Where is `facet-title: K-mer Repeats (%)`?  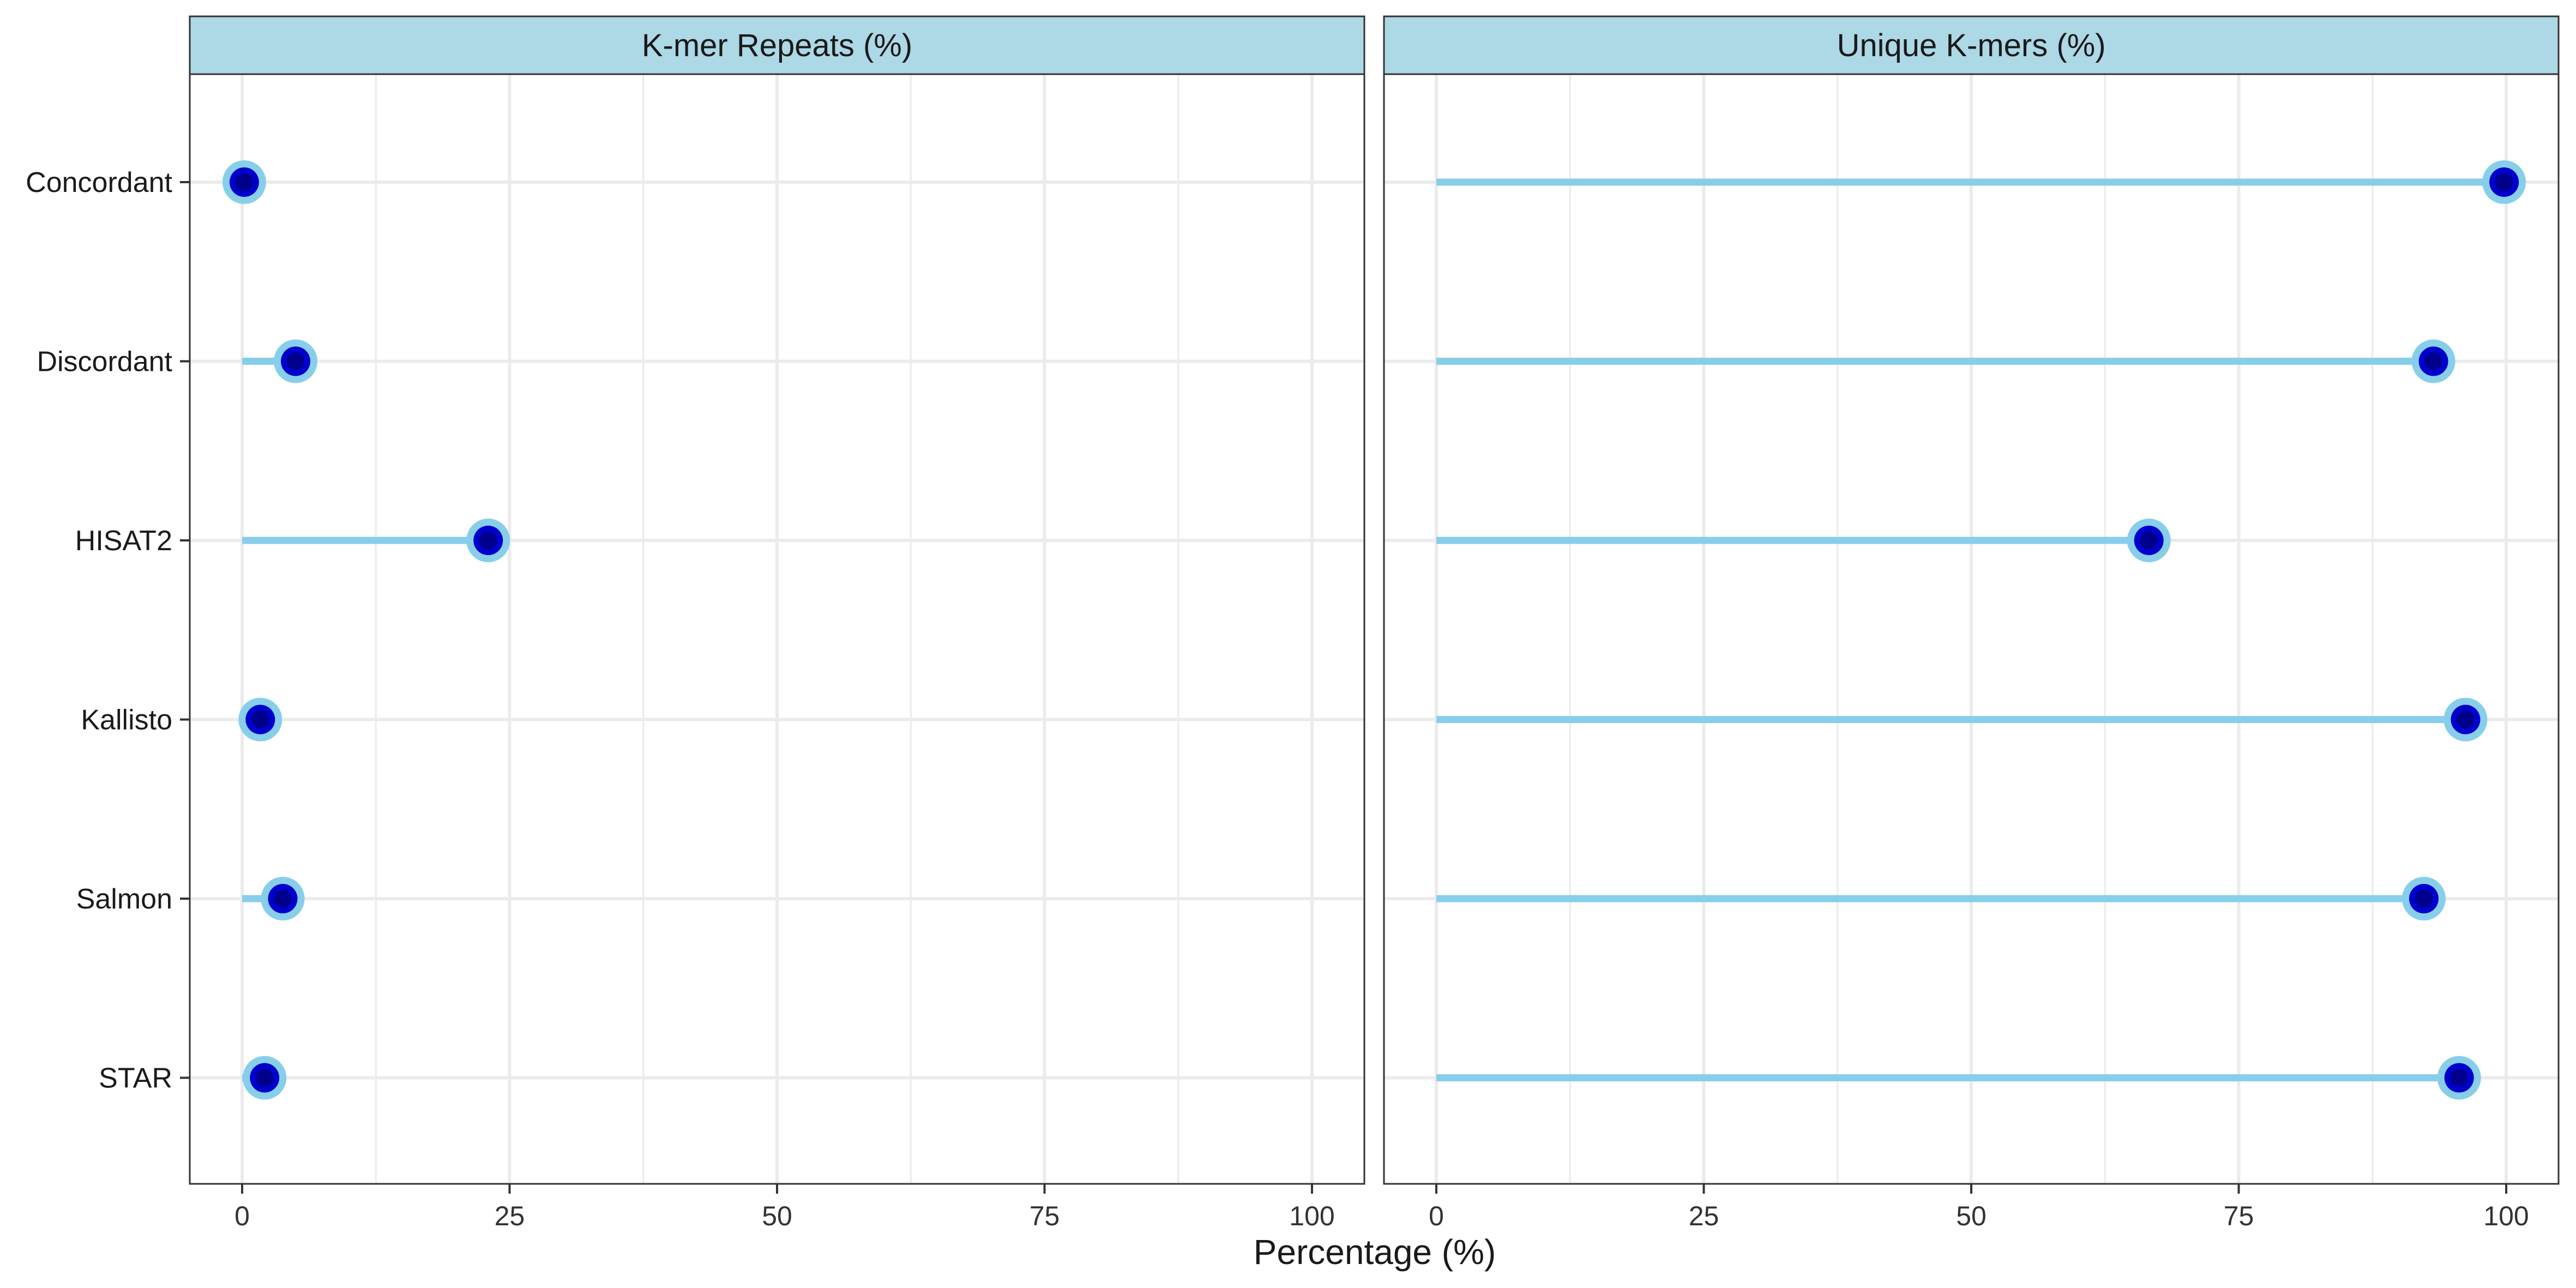
facet-title: K-mer Repeats (%) is located at coordinates (777, 45).